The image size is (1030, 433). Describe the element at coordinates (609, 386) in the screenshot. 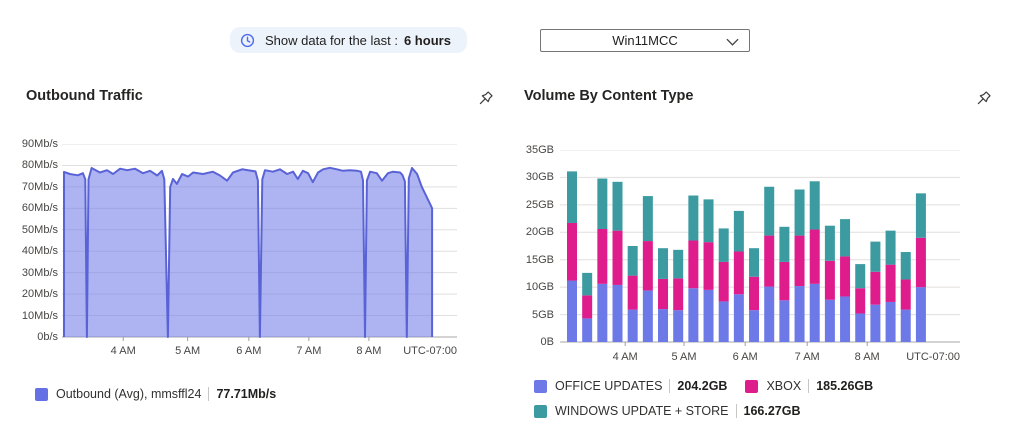

I see `legend-label: OFFICE UPDATES` at that location.